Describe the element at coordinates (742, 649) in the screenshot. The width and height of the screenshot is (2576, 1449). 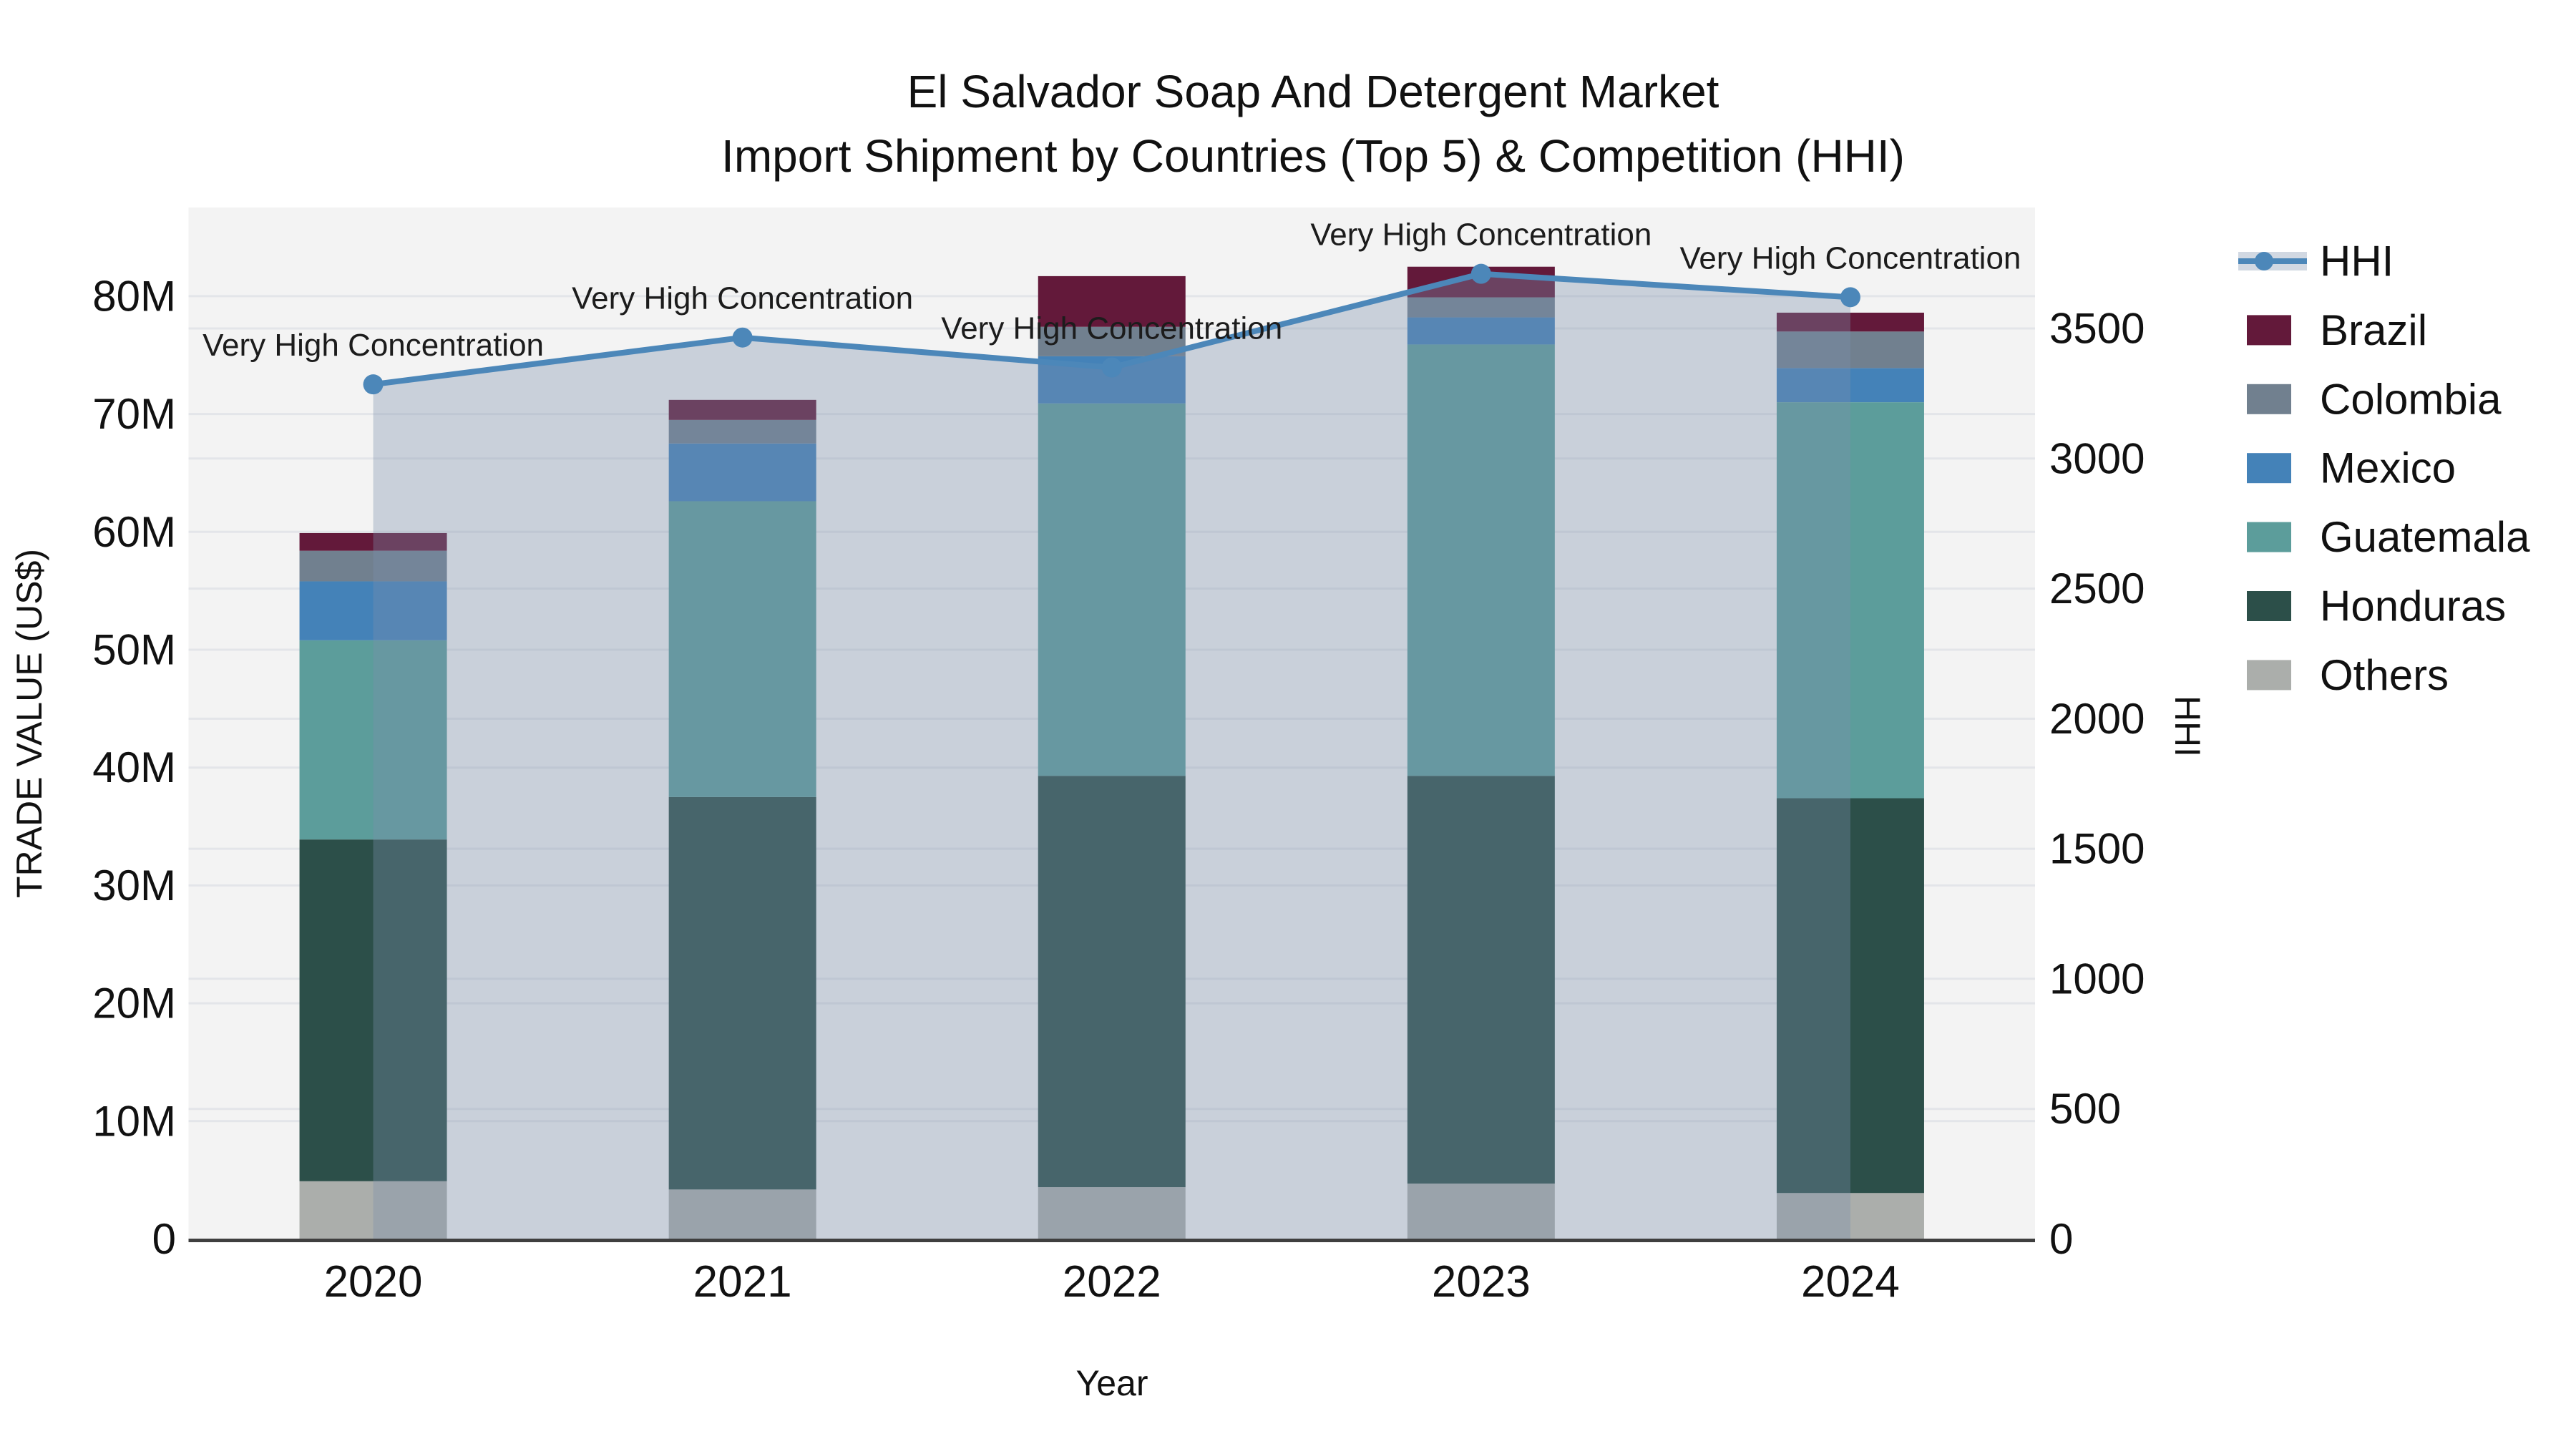
I see `bar-segment-guatemala-2021` at that location.